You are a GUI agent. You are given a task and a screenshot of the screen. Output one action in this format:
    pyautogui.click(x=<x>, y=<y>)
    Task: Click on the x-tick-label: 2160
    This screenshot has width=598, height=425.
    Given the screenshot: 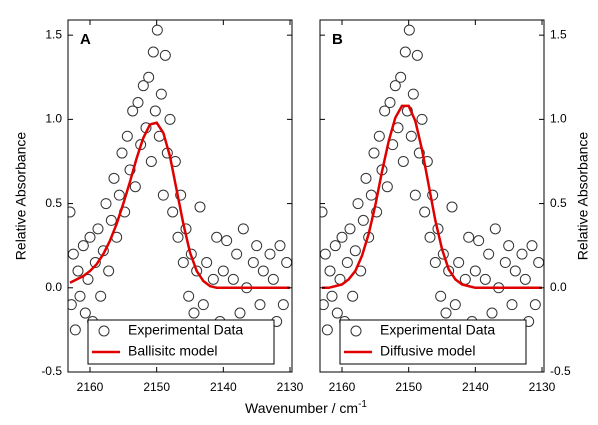 What is the action you would take?
    pyautogui.click(x=342, y=387)
    